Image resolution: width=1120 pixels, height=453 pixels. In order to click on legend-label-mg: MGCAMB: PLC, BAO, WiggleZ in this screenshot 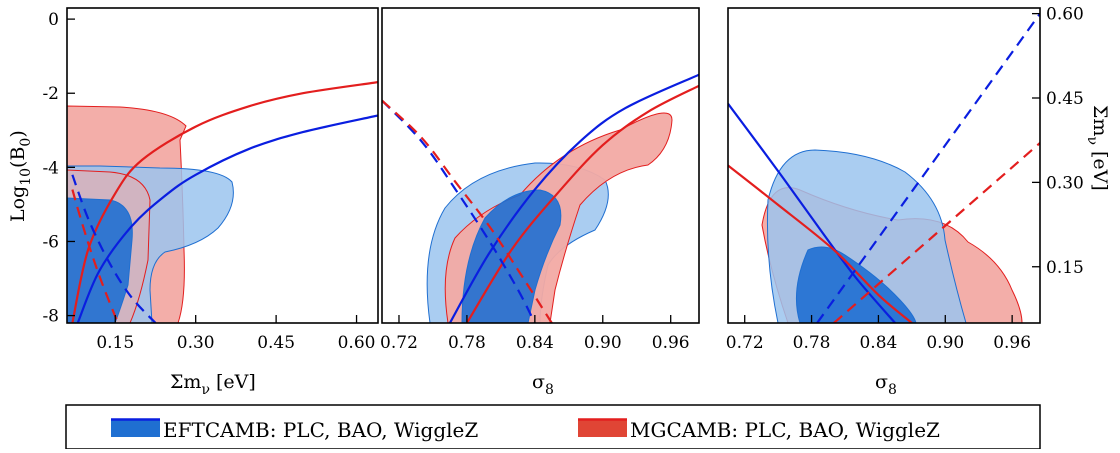, I will do `click(785, 430)`.